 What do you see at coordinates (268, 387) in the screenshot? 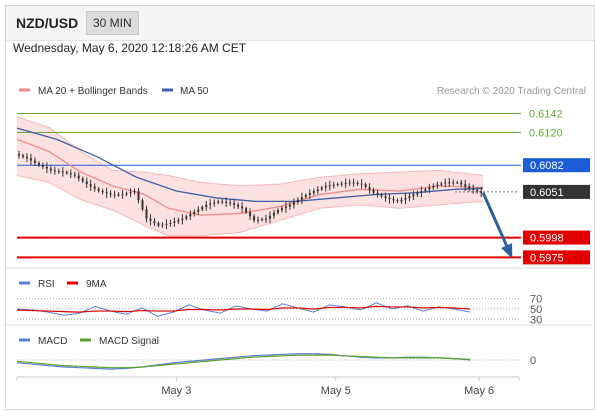
I see `x-axis-labels: May 3 May 5 May 6` at bounding box center [268, 387].